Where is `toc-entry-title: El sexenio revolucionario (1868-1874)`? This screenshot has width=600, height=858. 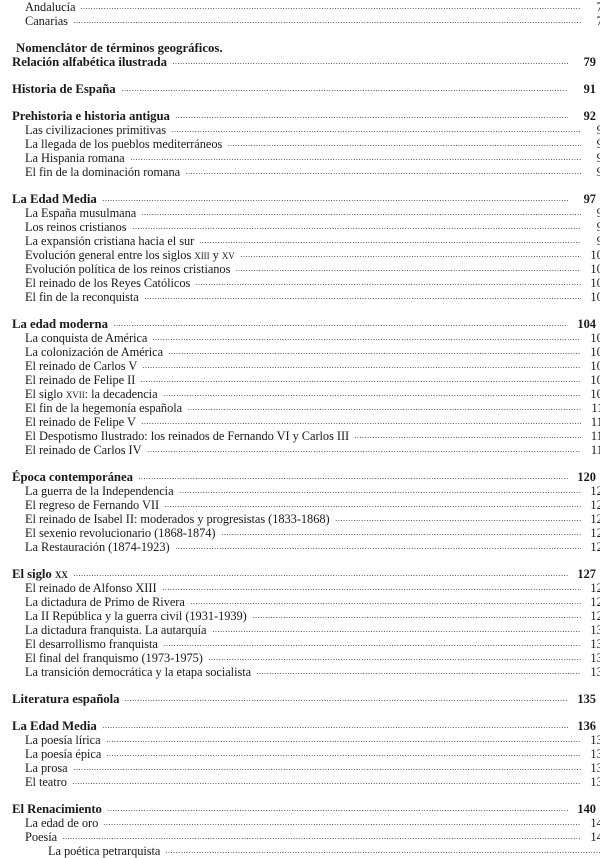 toc-entry-title: El sexenio revolucionario (1868-1874) is located at coordinates (120, 533).